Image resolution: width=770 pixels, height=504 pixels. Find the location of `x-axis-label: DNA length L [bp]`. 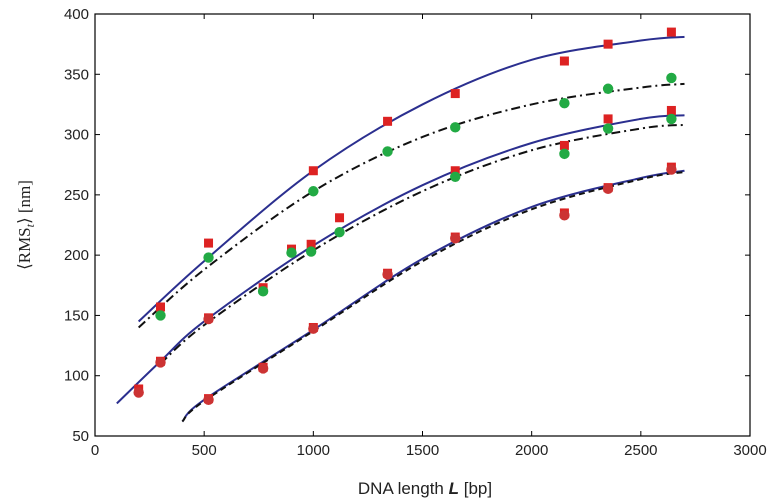

x-axis-label: DNA length L [bp] is located at coordinates (425, 488).